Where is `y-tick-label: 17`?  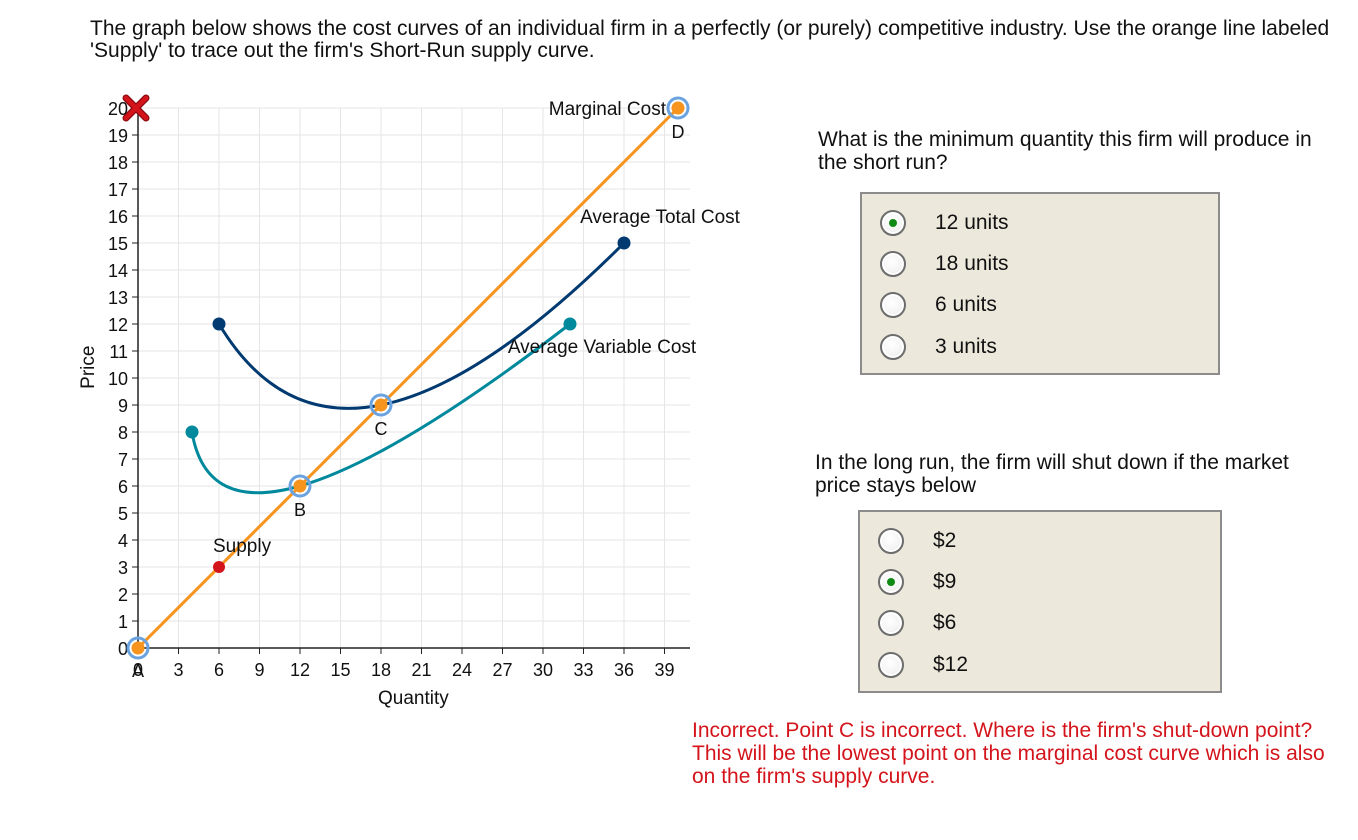 y-tick-label: 17 is located at coordinates (118, 190).